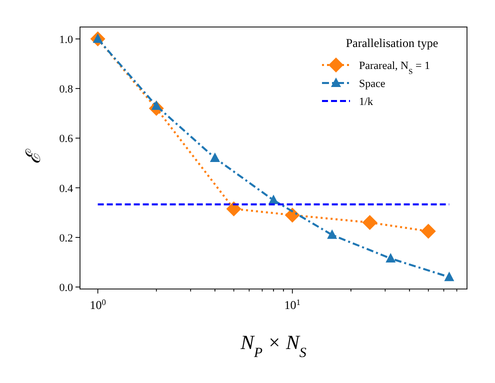  Describe the element at coordinates (66, 188) in the screenshot. I see `y-tick-label: 0.4` at that location.